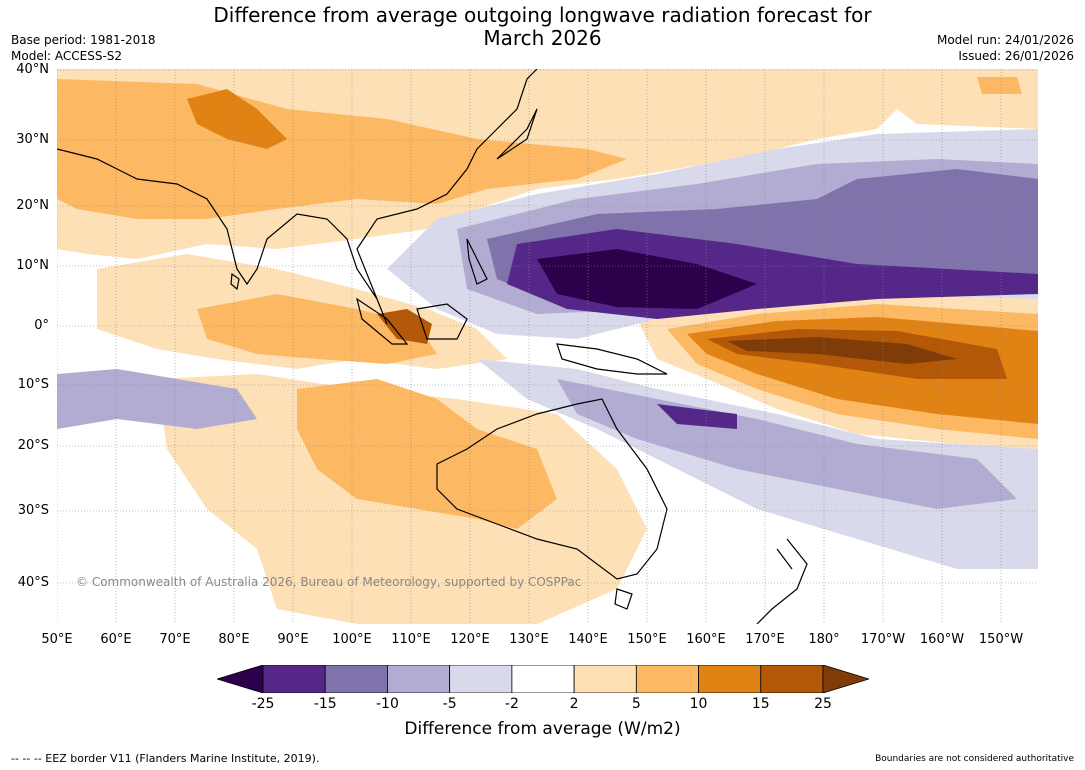  What do you see at coordinates (470, 639) in the screenshot?
I see `lon-label: 120°E` at bounding box center [470, 639].